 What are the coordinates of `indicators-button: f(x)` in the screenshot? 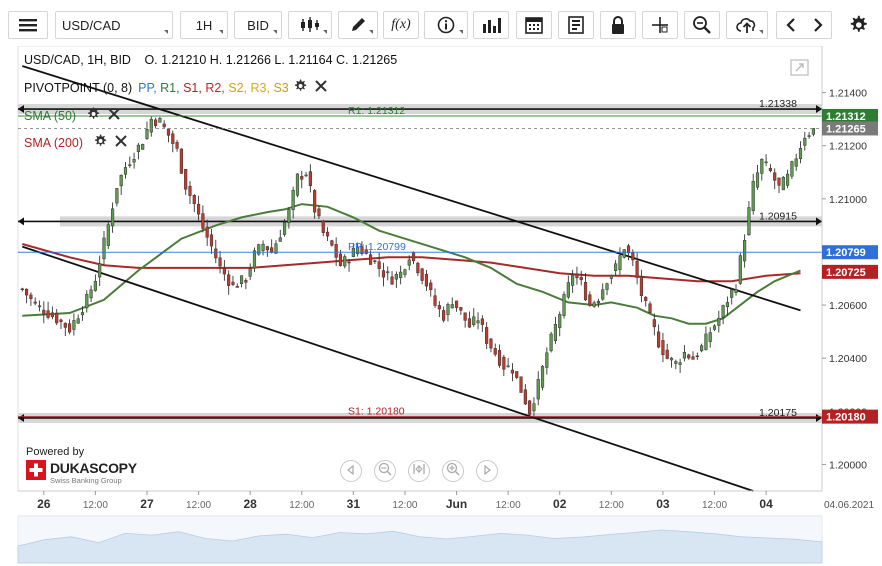 It's located at (401, 25).